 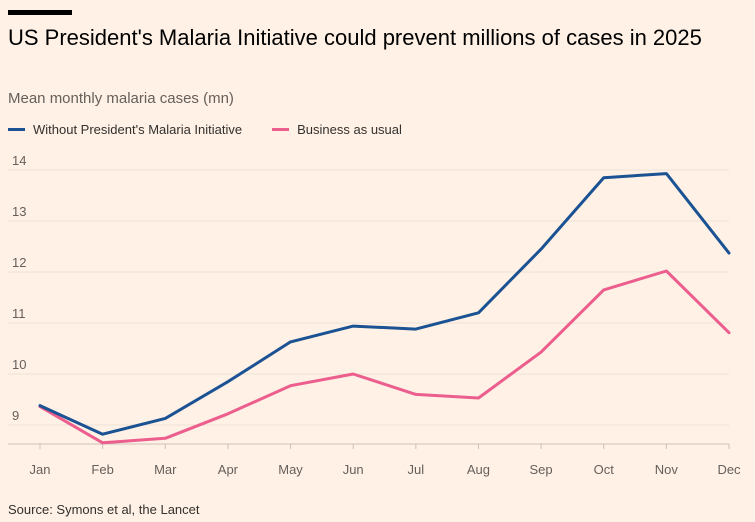 What do you see at coordinates (19, 160) in the screenshot?
I see `y-tick-label: 14` at bounding box center [19, 160].